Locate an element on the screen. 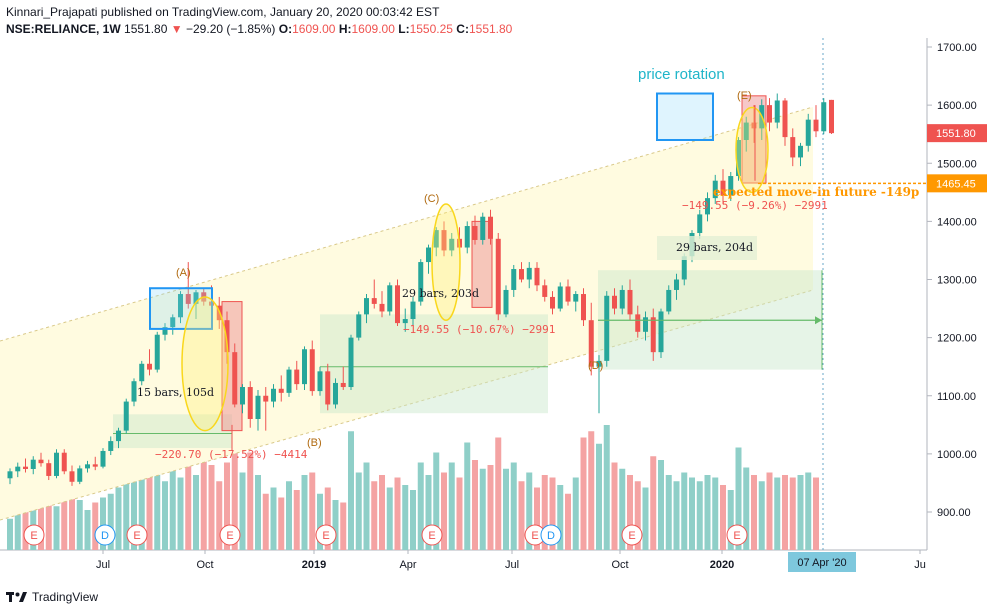 Image resolution: width=991 pixels, height=615 pixels. time-tick-label: Apr is located at coordinates (407, 565).